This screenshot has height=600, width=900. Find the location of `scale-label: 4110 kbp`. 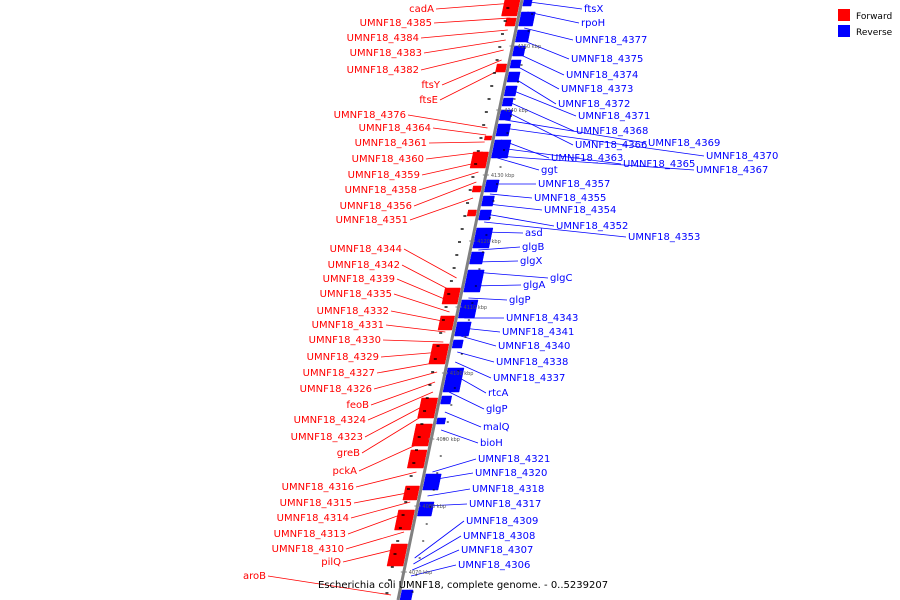

scale-label: 4110 kbp is located at coordinates (476, 308).